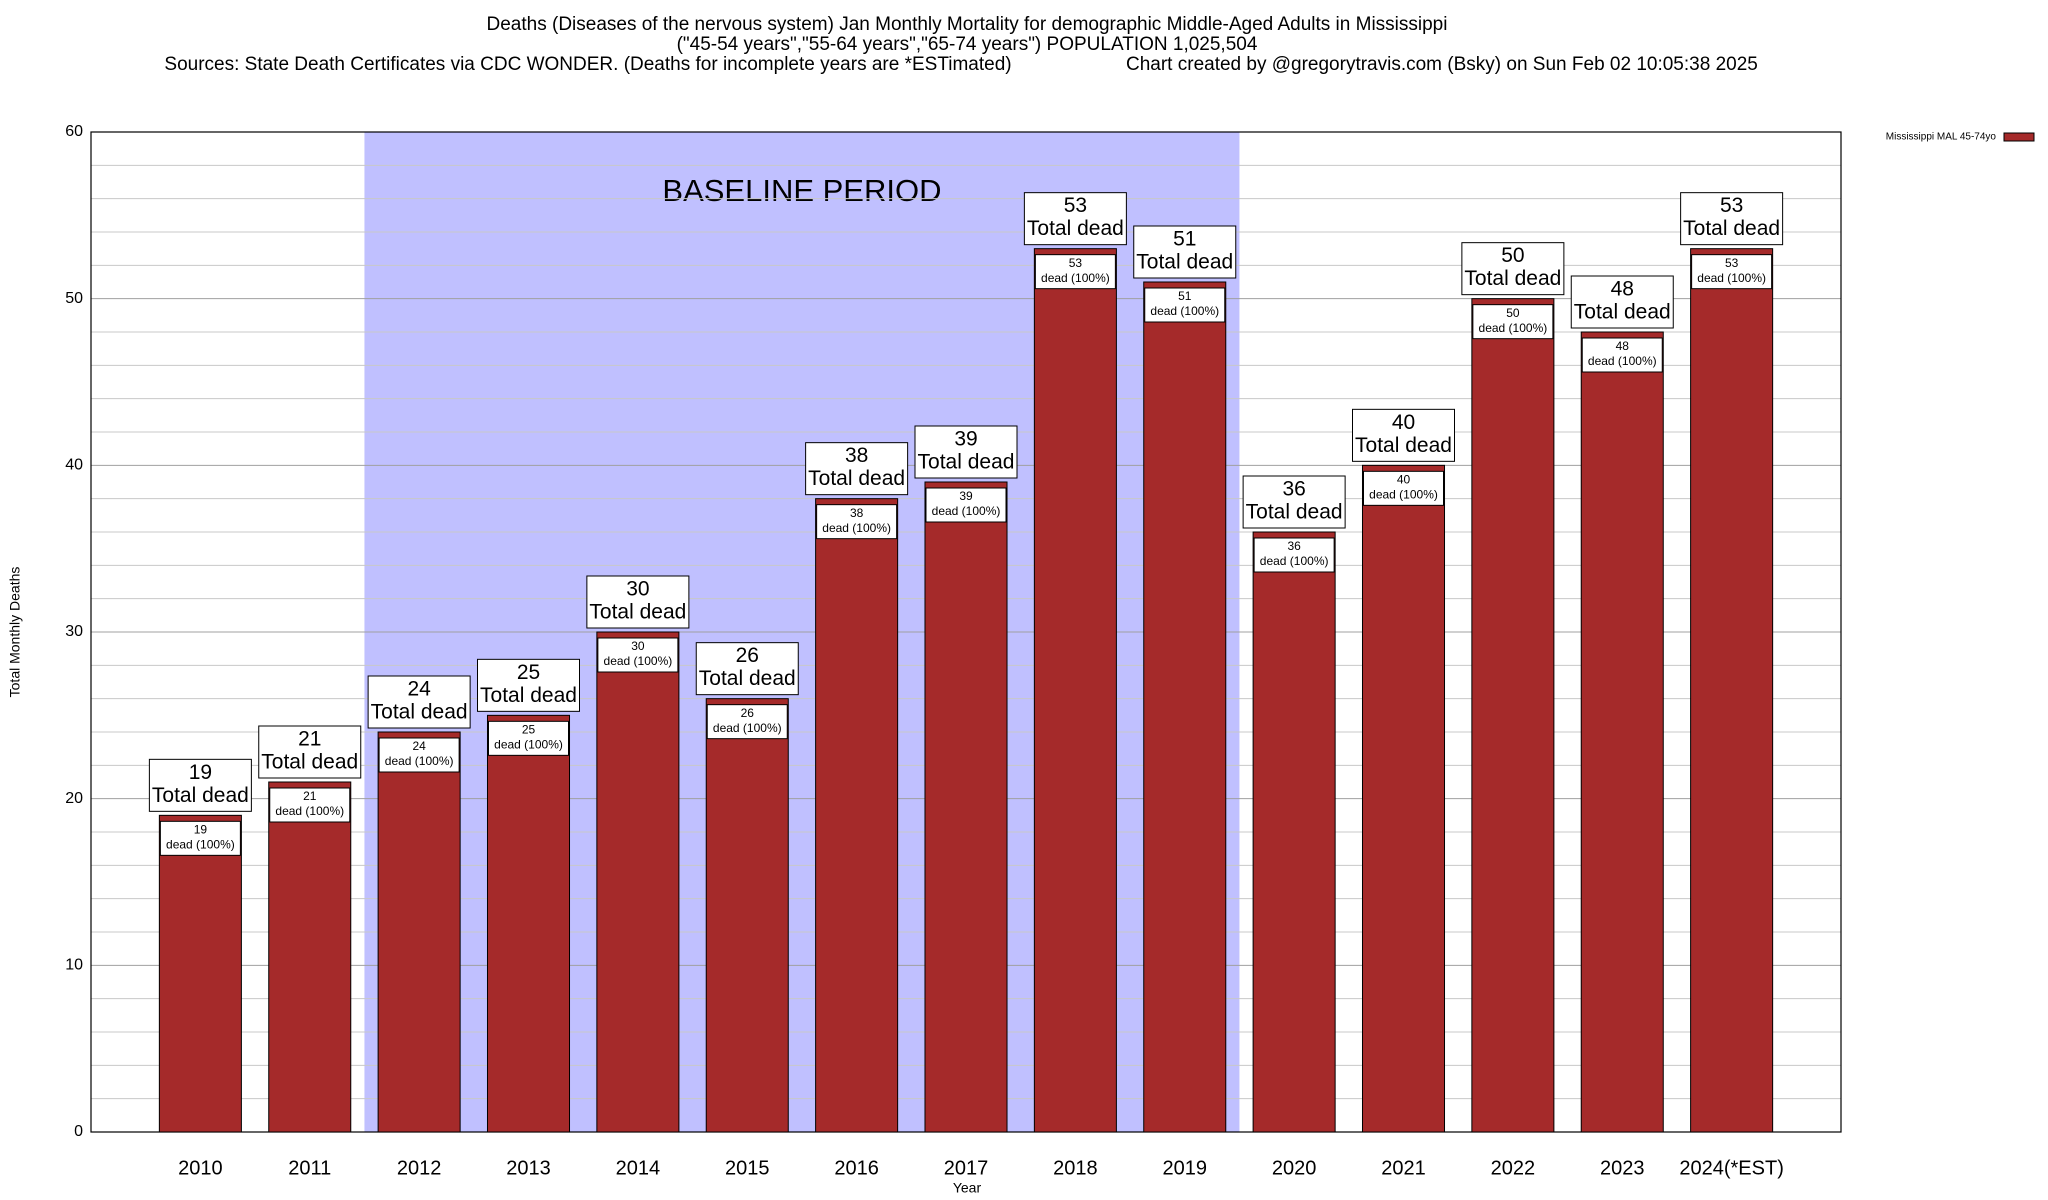 The image size is (2048, 1200). What do you see at coordinates (857, 513) in the screenshot?
I see `inner-value-label: 38` at bounding box center [857, 513].